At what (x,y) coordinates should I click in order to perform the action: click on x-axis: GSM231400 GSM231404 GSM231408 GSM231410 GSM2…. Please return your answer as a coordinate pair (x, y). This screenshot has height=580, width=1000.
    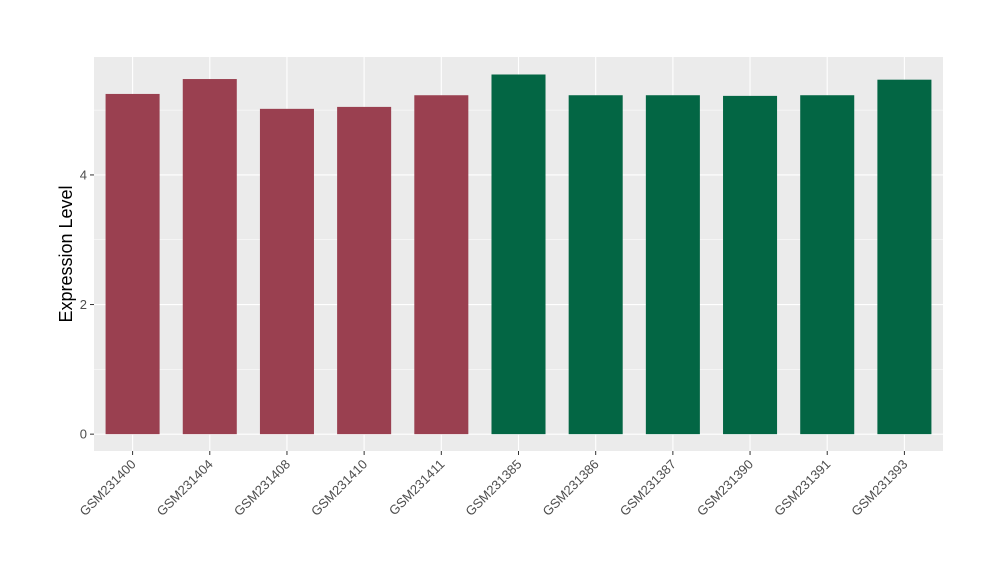
    Looking at the image, I should click on (493, 485).